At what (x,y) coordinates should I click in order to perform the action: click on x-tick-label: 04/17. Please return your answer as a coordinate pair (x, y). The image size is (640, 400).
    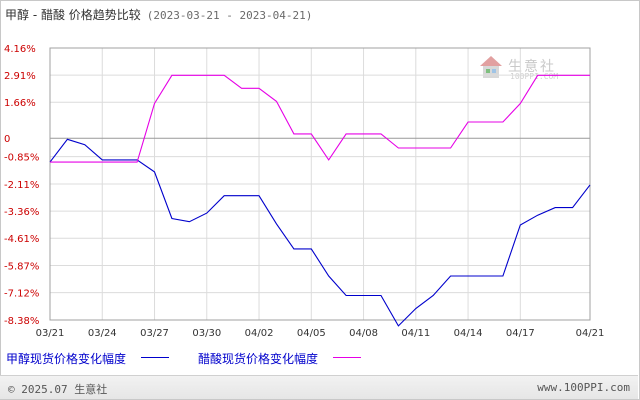
    Looking at the image, I should click on (520, 333).